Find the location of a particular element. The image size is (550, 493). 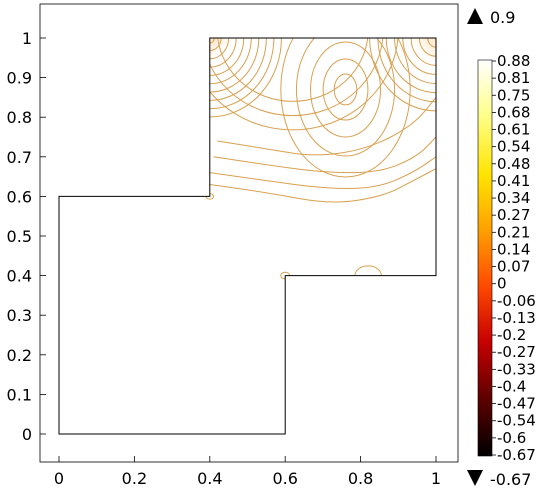

y-tick-label: 0 is located at coordinates (27, 434).